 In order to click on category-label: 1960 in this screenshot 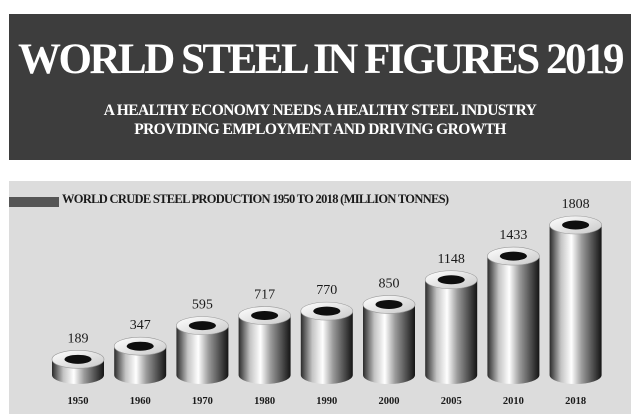, I will do `click(140, 401)`.